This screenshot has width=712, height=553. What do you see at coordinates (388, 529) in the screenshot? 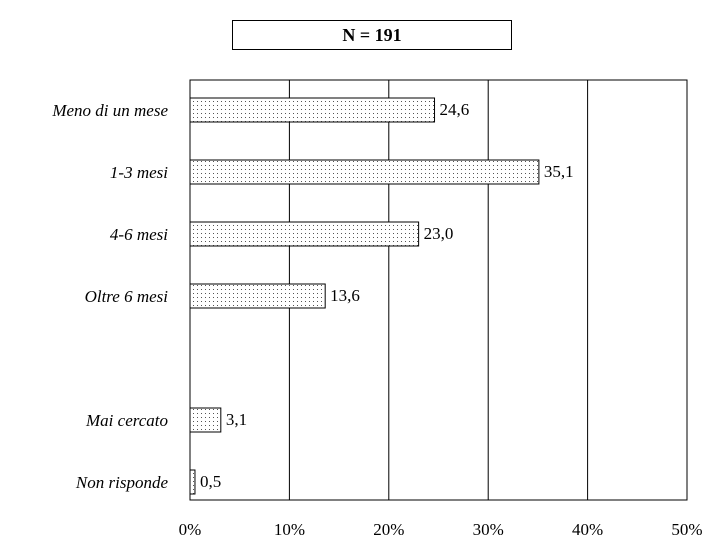
I see `x-tick-label: 20%` at bounding box center [388, 529].